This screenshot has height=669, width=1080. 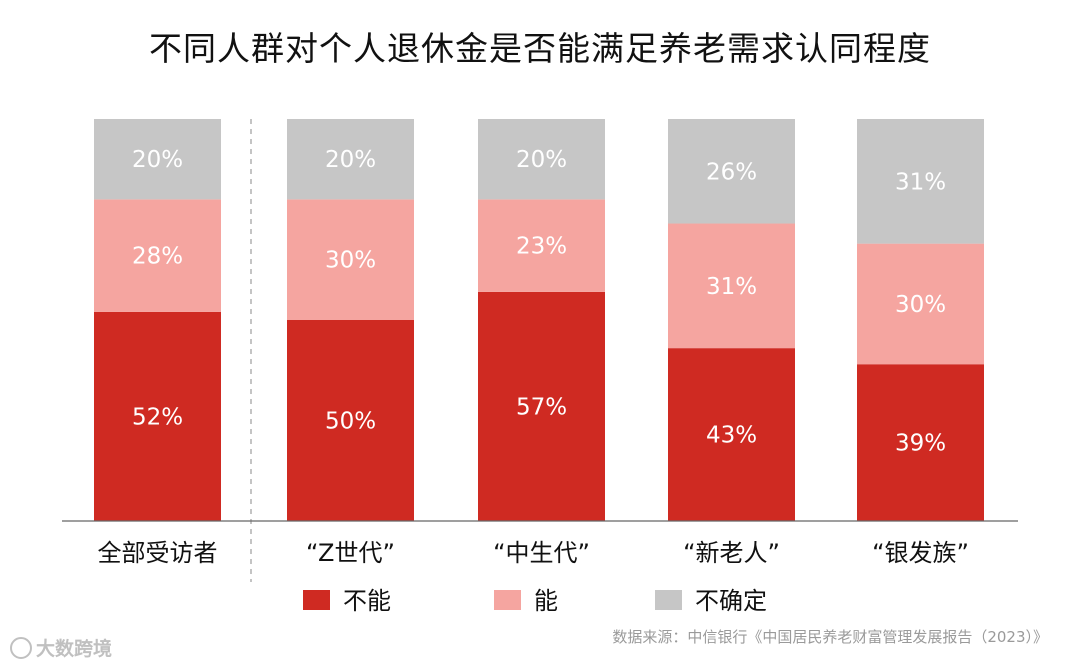 I want to click on watermark: 大数跨境, so click(x=61, y=647).